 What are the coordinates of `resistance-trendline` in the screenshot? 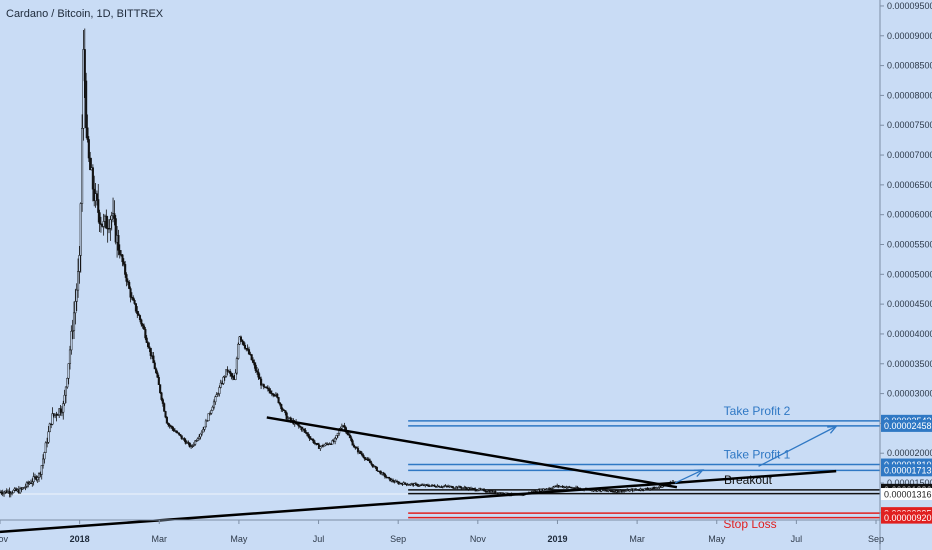 It's located at (472, 452).